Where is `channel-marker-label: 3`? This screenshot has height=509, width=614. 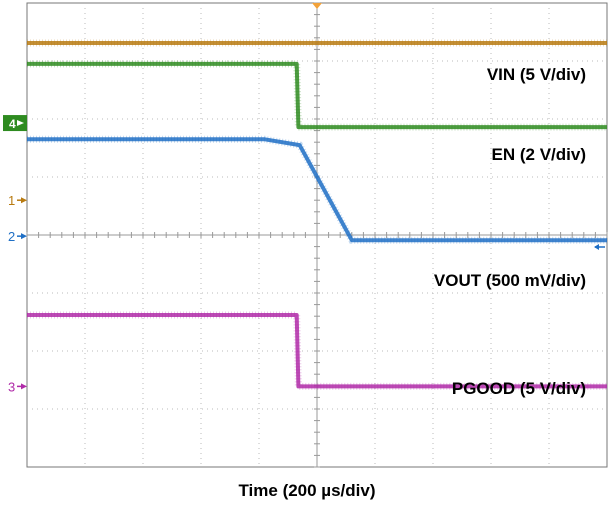
channel-marker-label: 3 is located at coordinates (11, 386).